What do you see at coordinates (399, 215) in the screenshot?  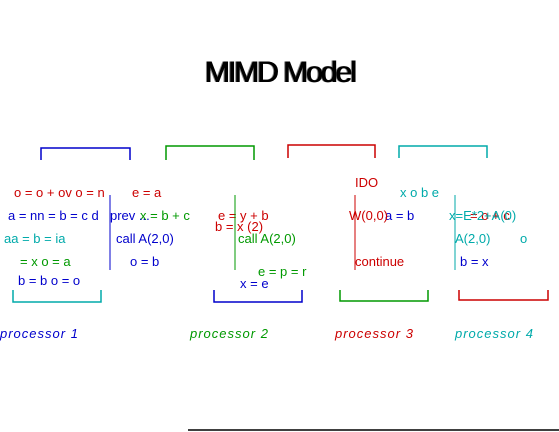 I see `col4-code-line: a = b` at bounding box center [399, 215].